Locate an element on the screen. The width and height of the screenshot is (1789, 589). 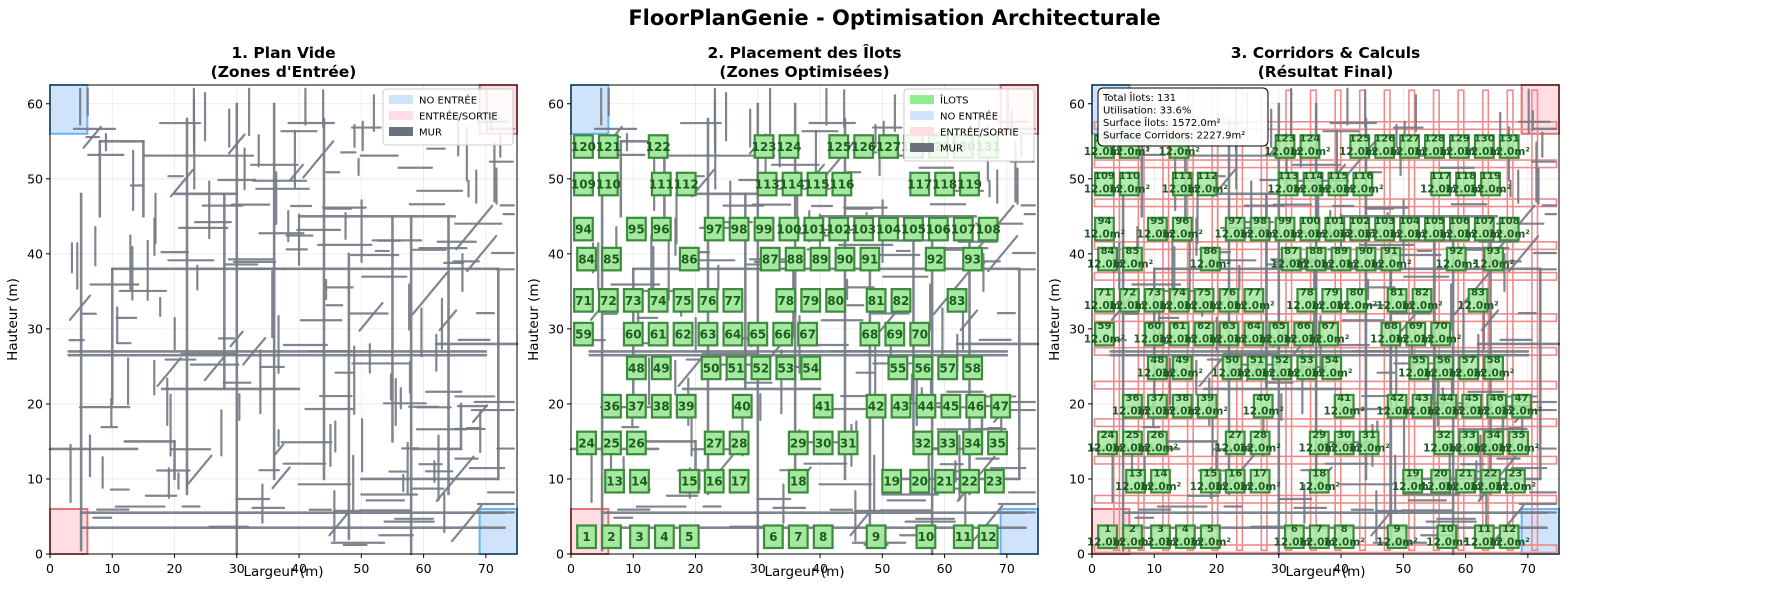
ilot-number: 10 is located at coordinates (1447, 529).